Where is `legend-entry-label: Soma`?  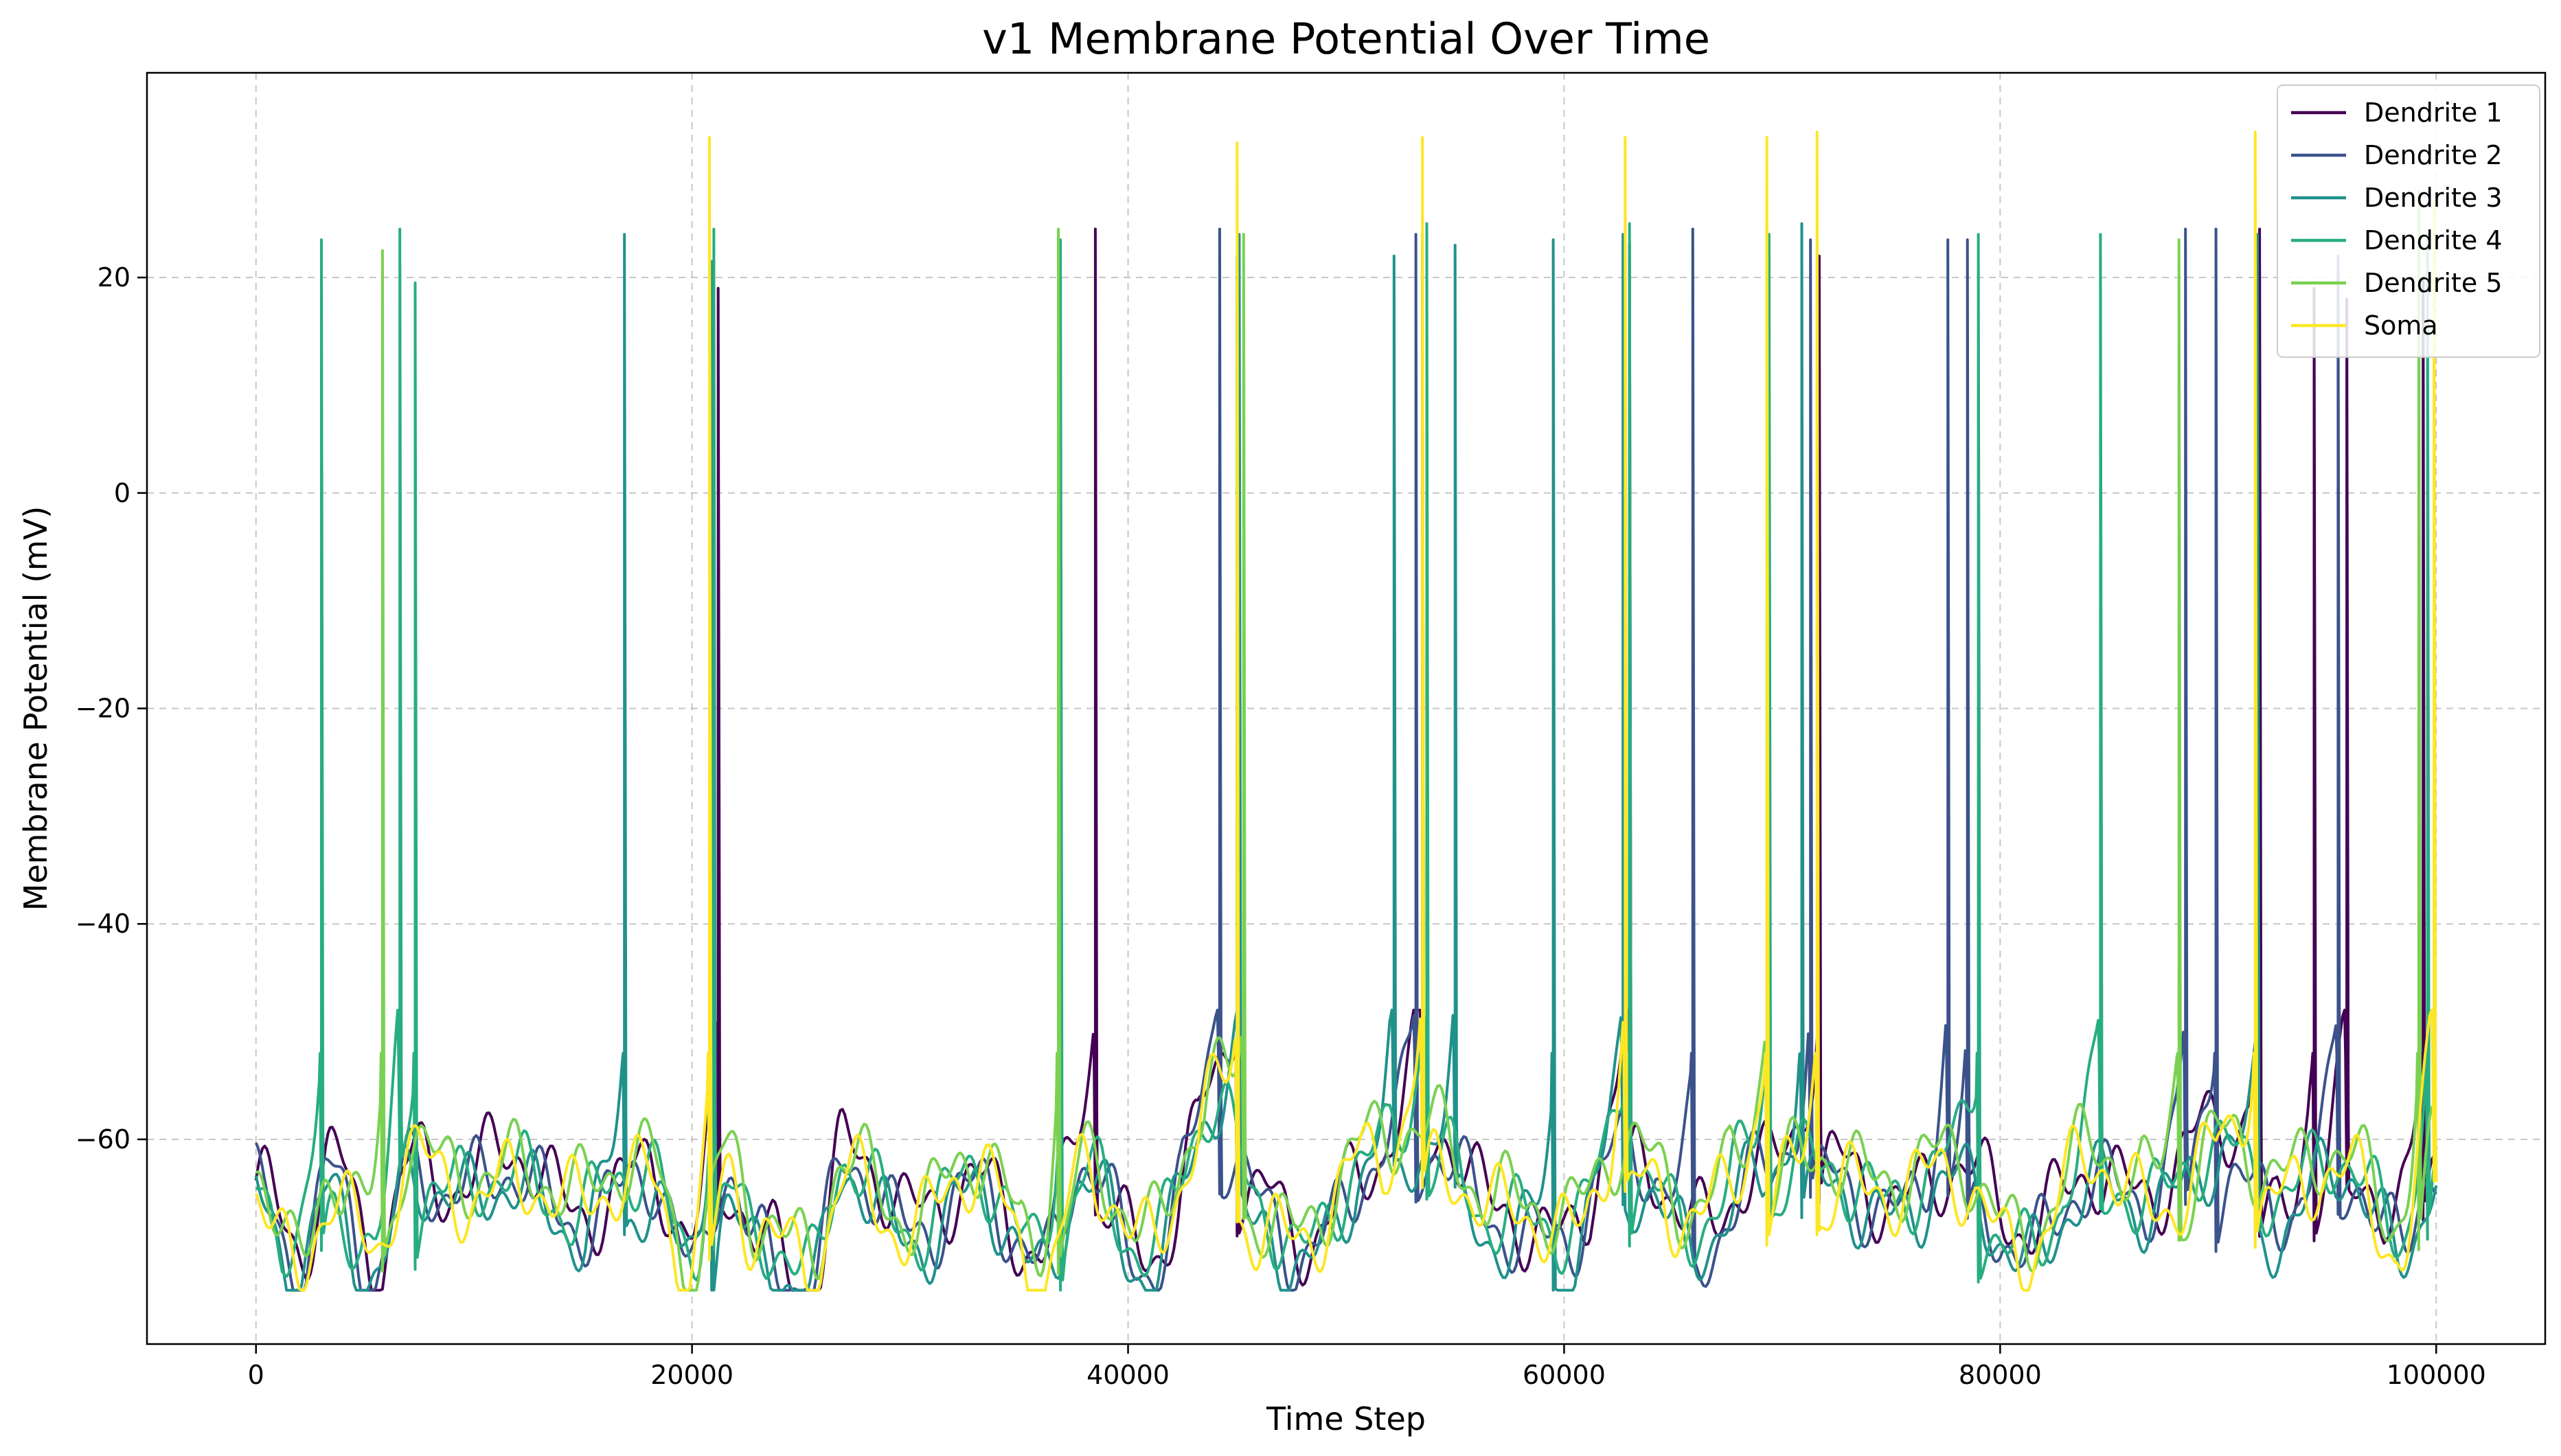
legend-entry-label: Soma is located at coordinates (2401, 325).